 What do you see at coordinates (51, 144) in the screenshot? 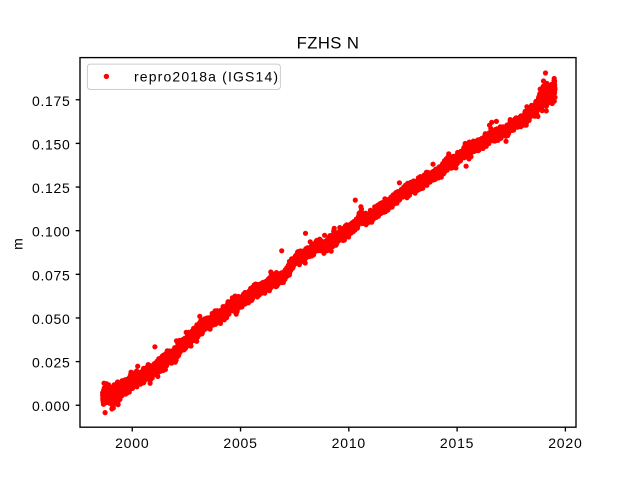
I see `svg-text: 0.150` at bounding box center [51, 144].